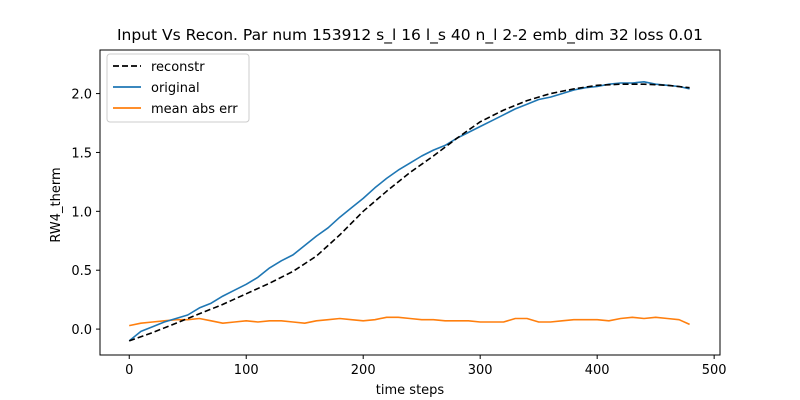  Describe the element at coordinates (409, 321) in the screenshot. I see `series-line-mean-abs-err` at that location.